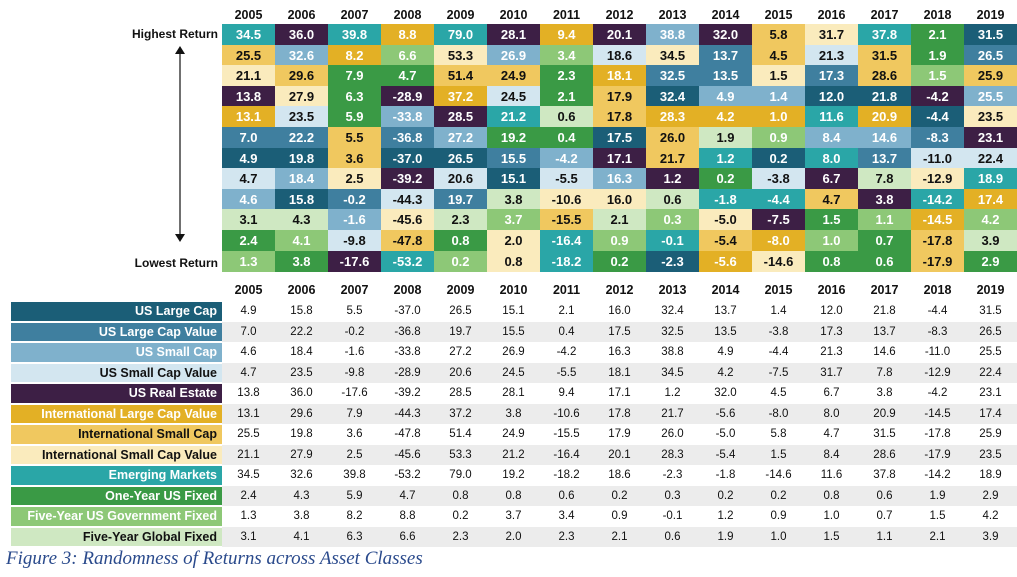 This screenshot has height=577, width=1017. Describe the element at coordinates (619, 311) in the screenshot. I see `table-cell: 16.0` at that location.